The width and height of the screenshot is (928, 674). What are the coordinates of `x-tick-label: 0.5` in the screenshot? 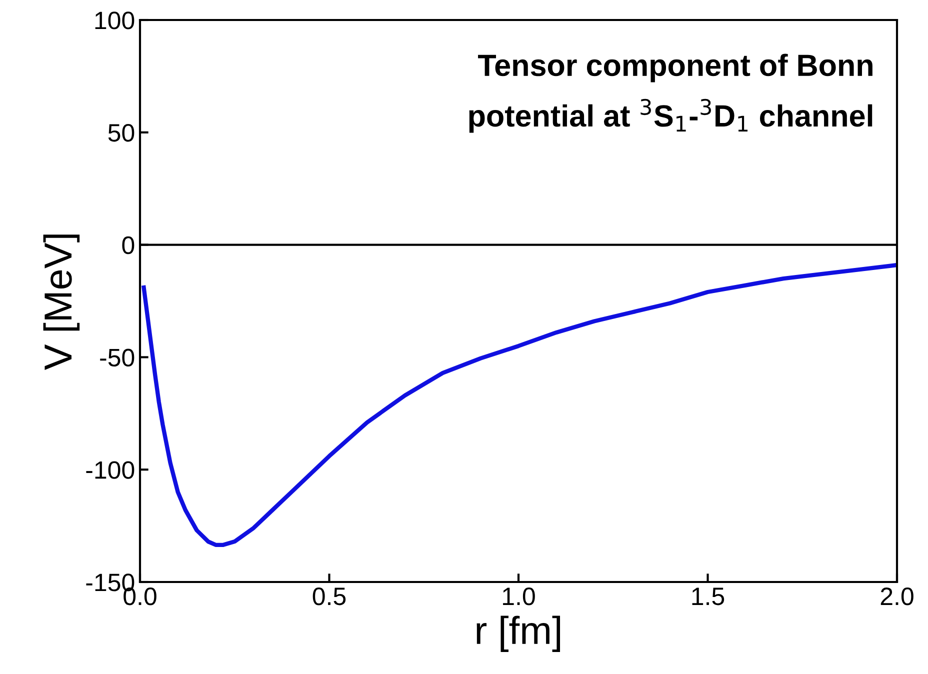 It's located at (329, 597).